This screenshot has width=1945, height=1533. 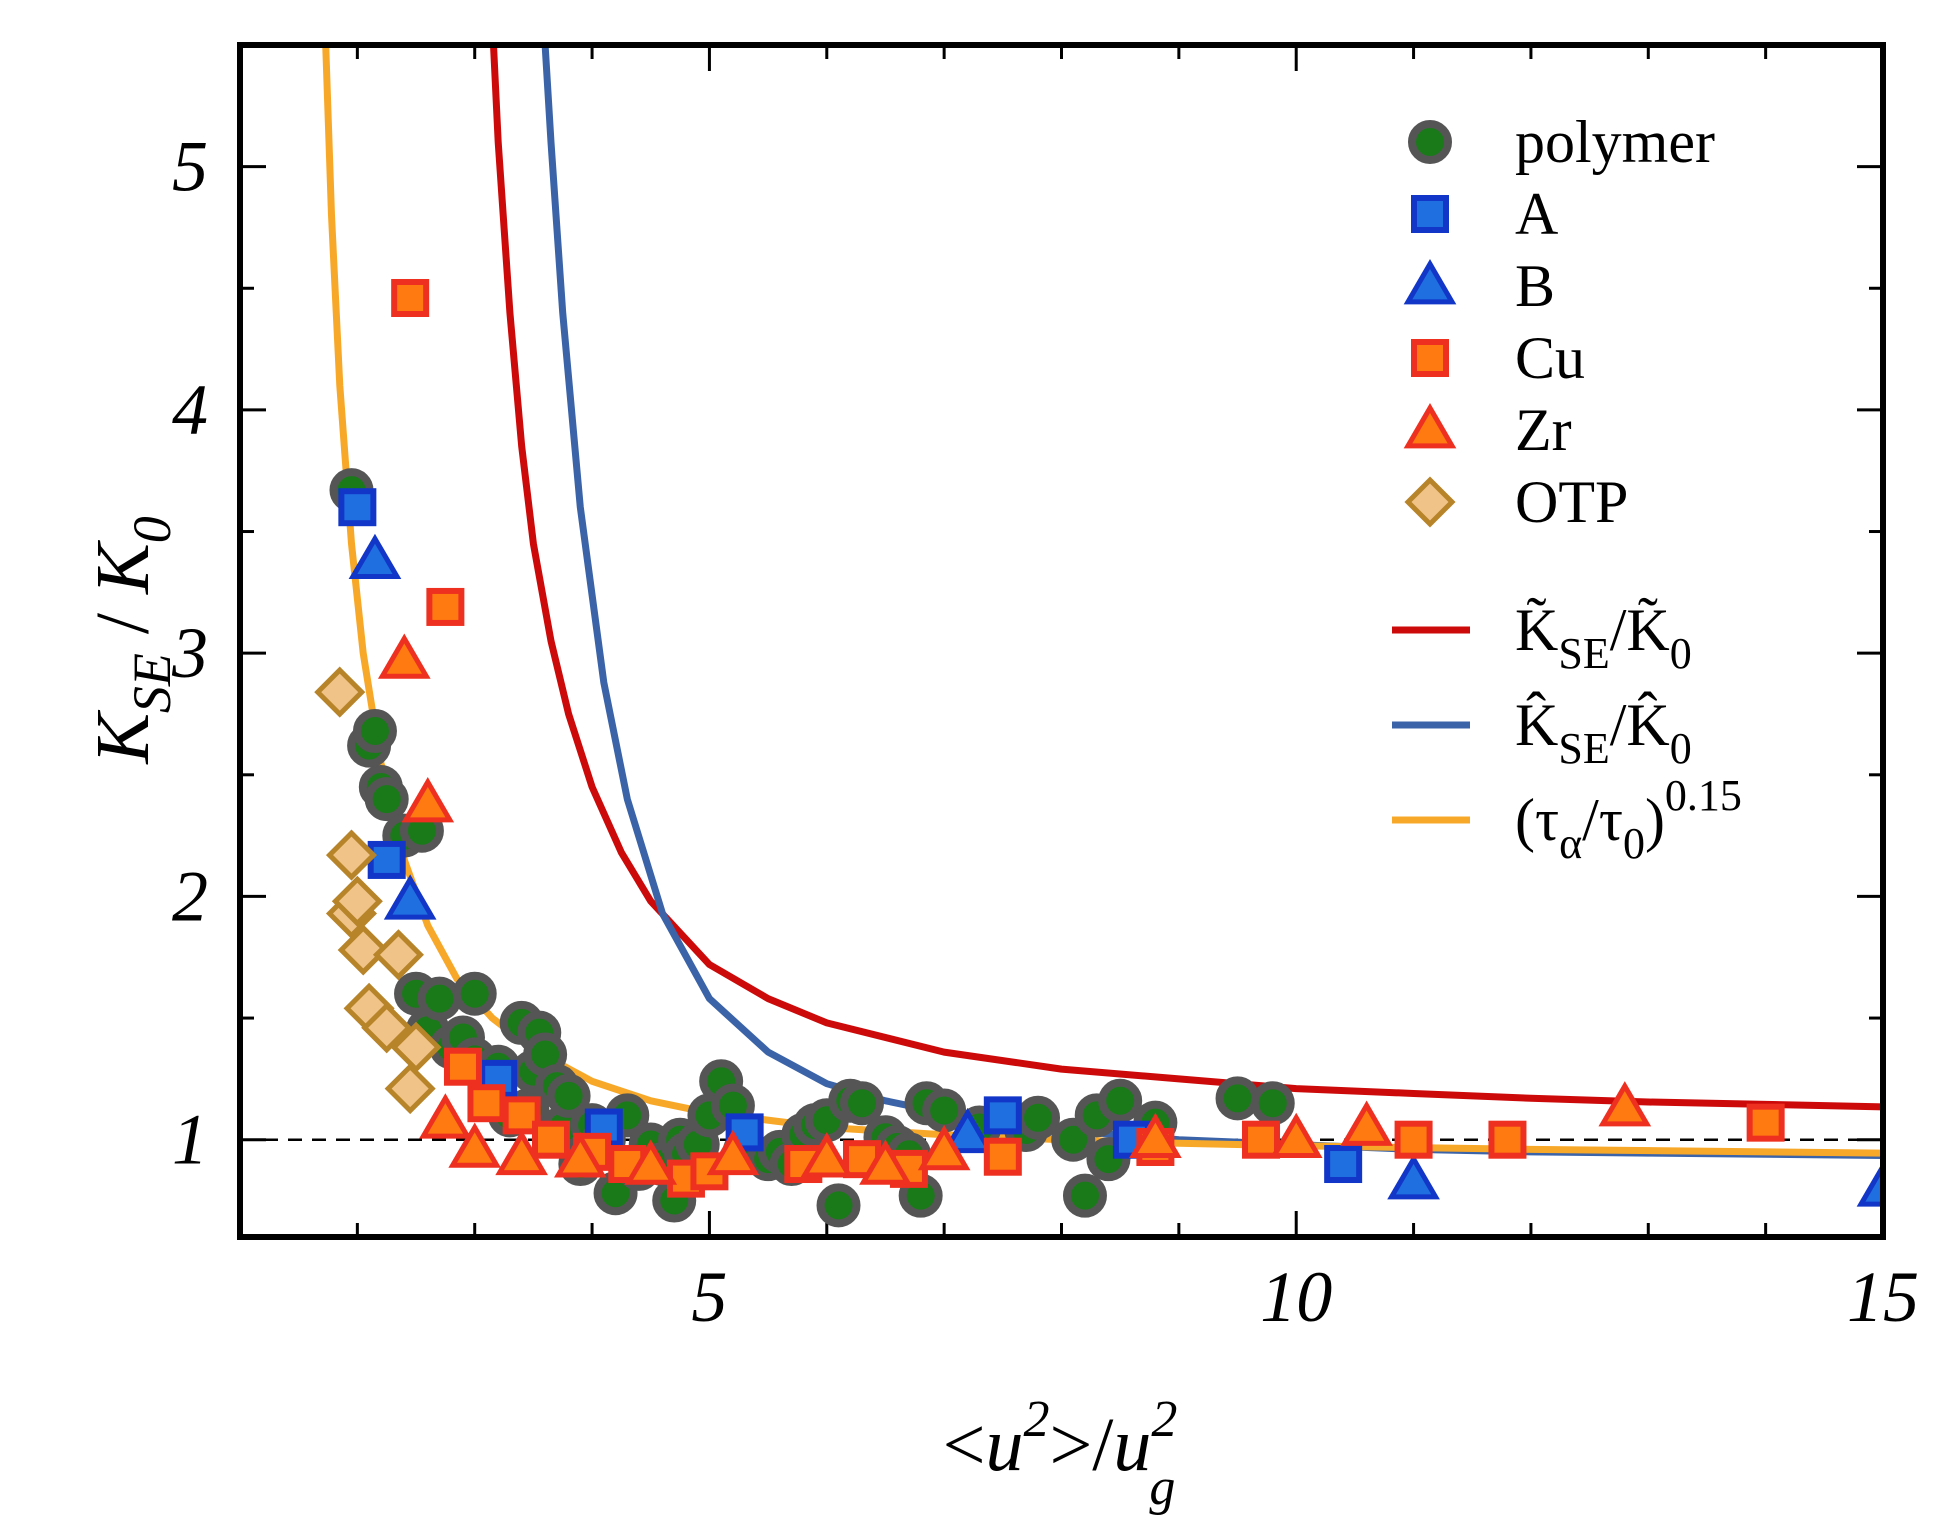 I want to click on legend-marker-otp, so click(x=1430, y=502).